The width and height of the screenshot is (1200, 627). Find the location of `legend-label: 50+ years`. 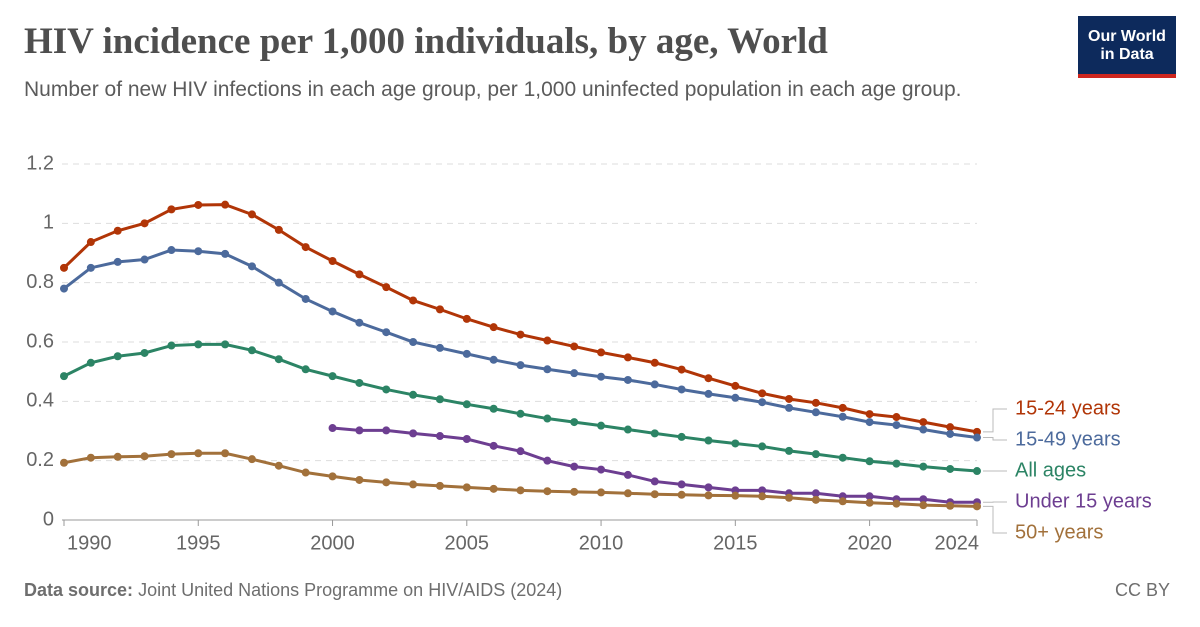

legend-label: 50+ years is located at coordinates (1059, 532).